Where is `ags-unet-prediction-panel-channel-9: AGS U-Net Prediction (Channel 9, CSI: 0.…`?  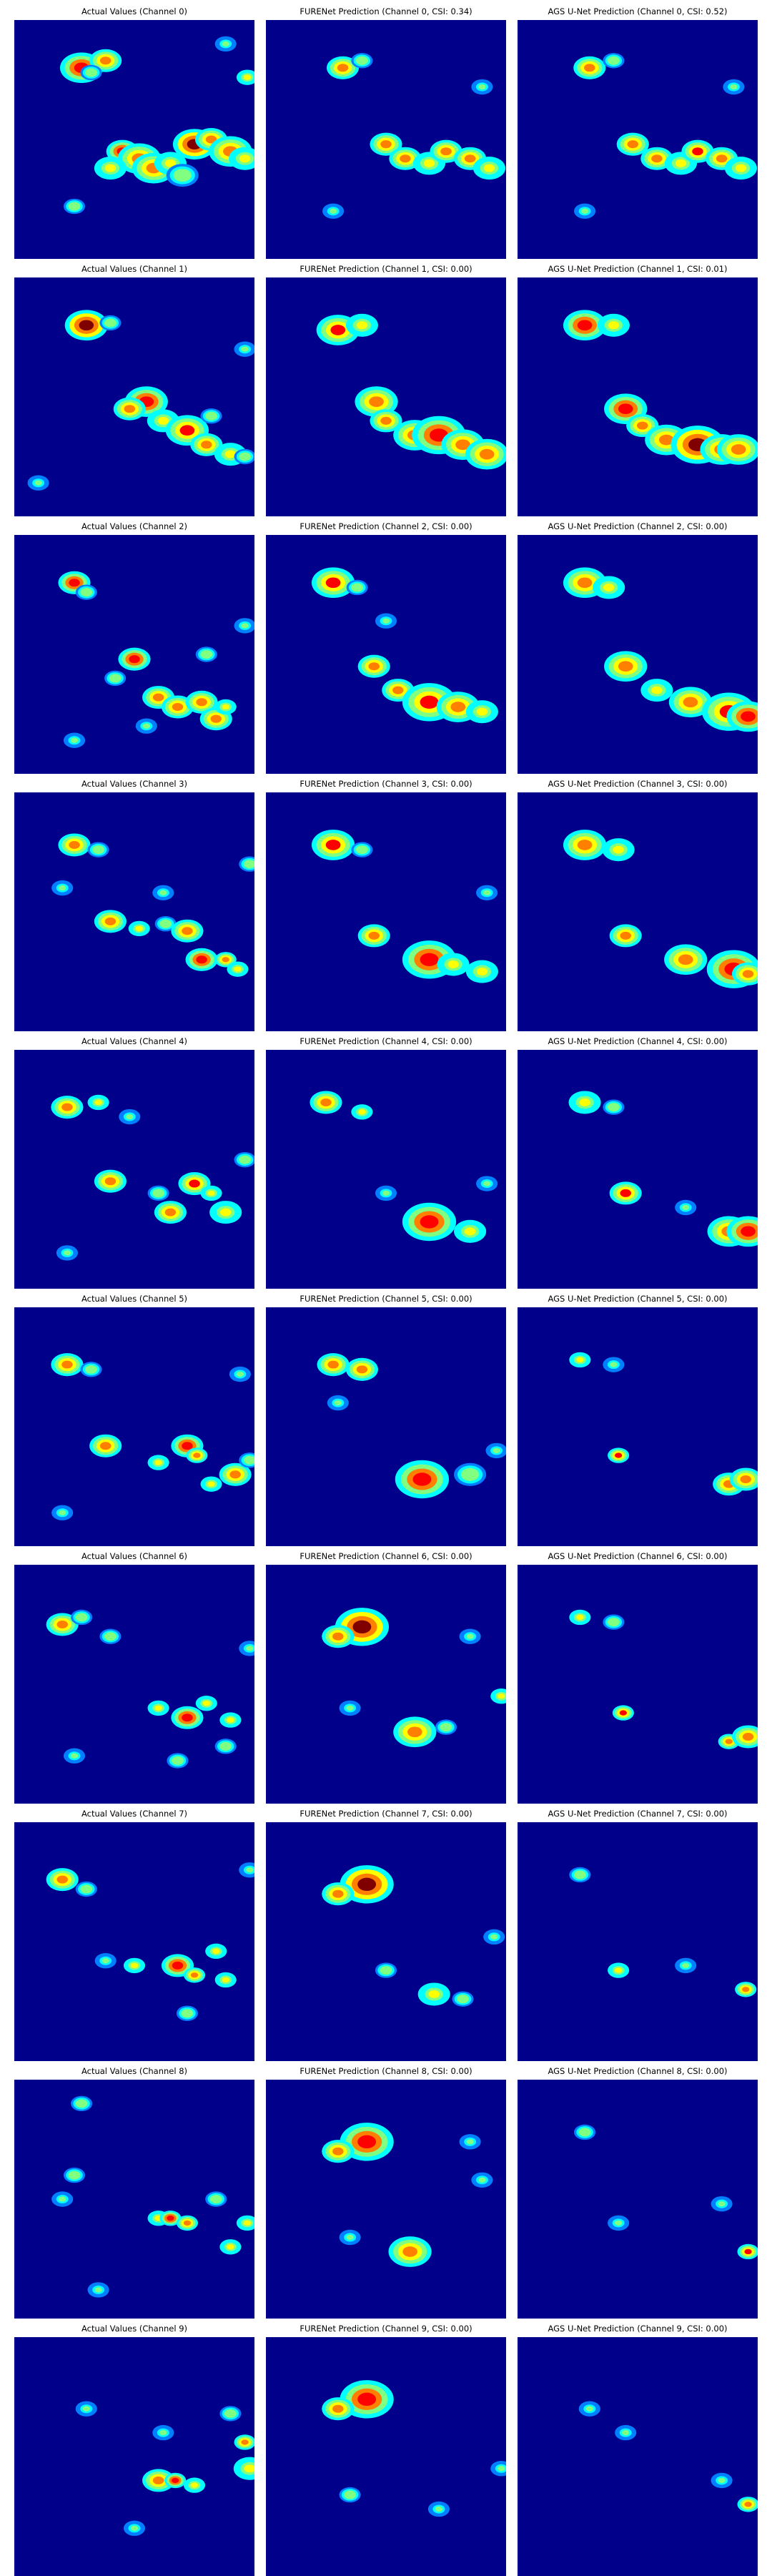
ags-unet-prediction-panel-channel-9: AGS U-Net Prediction (Channel 9, CSI: 0.… is located at coordinates (638, 2448).